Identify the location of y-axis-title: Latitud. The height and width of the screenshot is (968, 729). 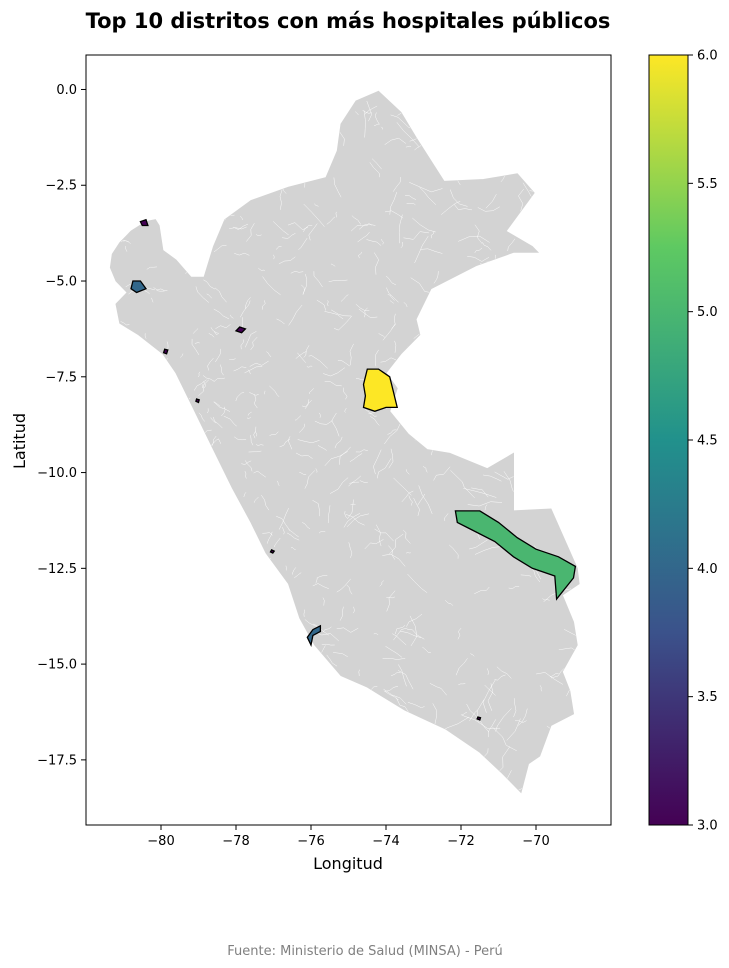
(19, 441).